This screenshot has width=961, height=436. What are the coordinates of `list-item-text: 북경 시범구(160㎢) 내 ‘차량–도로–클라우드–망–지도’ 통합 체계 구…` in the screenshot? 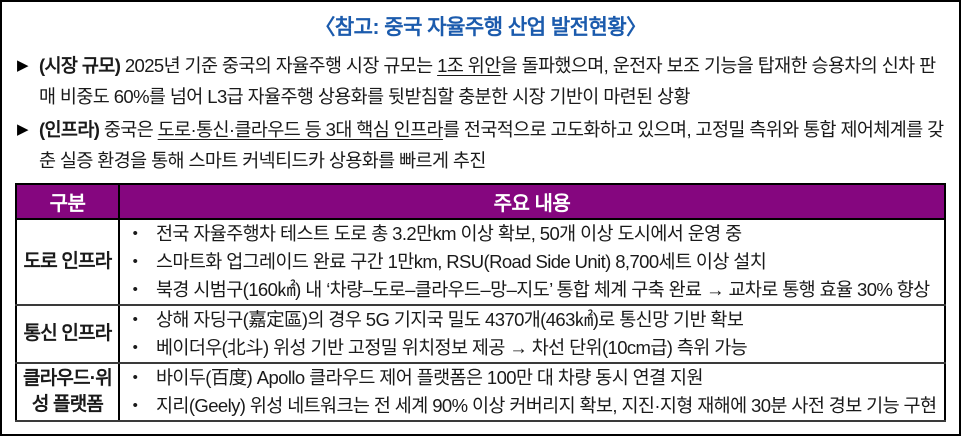 It's located at (543, 289).